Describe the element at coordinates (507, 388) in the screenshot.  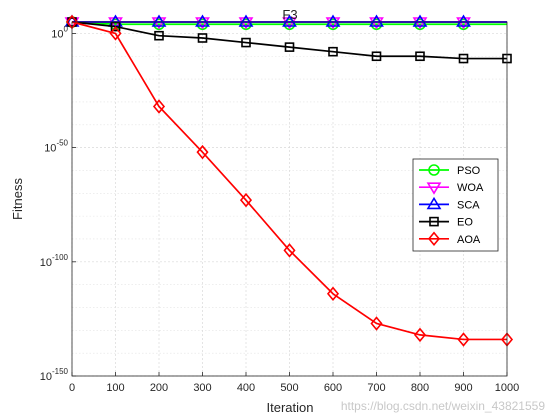
I see `x-tick-label: 1000` at that location.